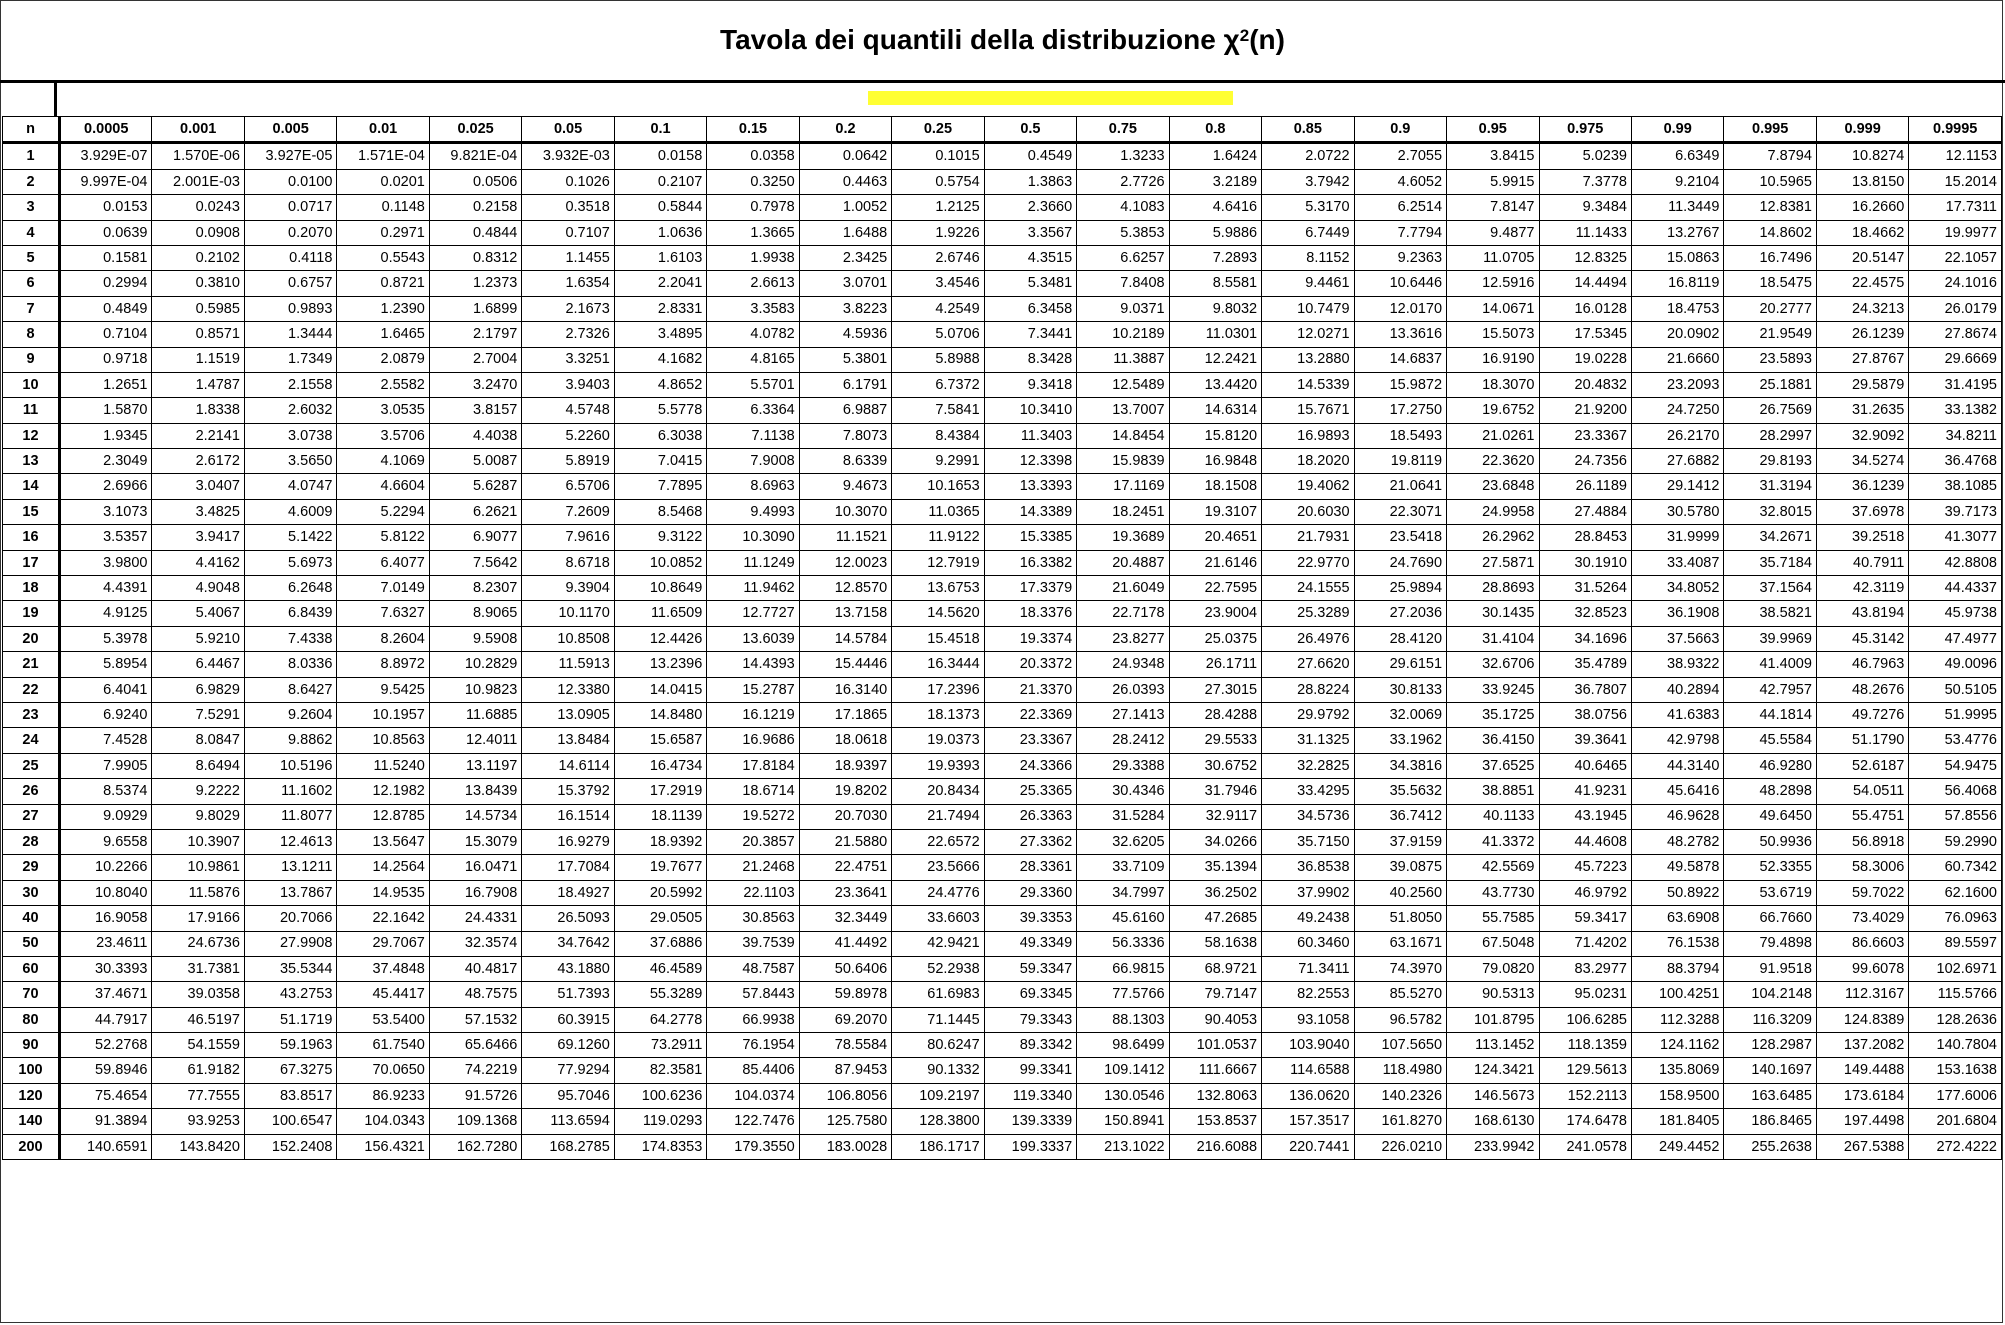 This screenshot has height=1325, width=2005. I want to click on quantile-cell: 7.5841, so click(938, 410).